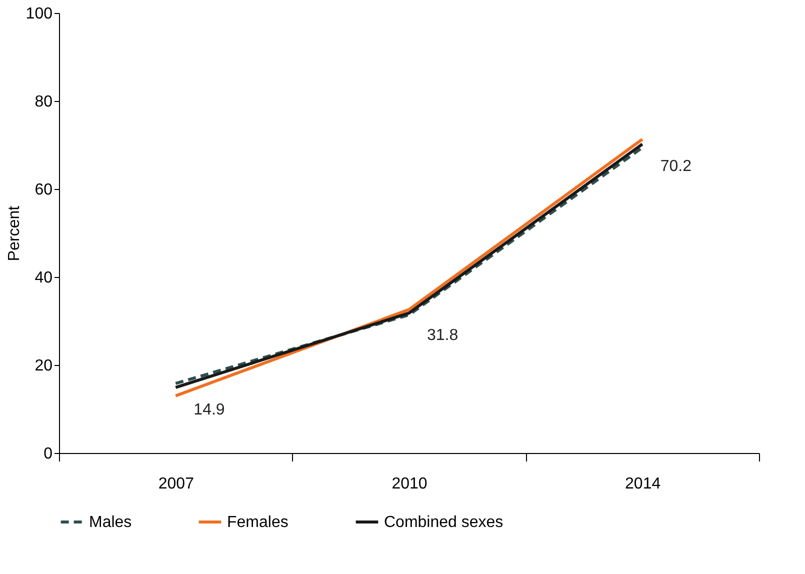  Describe the element at coordinates (442, 335) in the screenshot. I see `data-label: 31.8` at that location.